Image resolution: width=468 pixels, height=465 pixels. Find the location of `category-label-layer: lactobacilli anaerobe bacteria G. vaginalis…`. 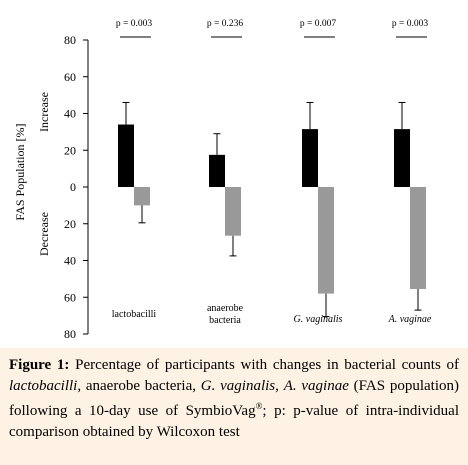

category-label-layer: lactobacilli anaerobe bacteria G. vaginalis… is located at coordinates (272, 314).